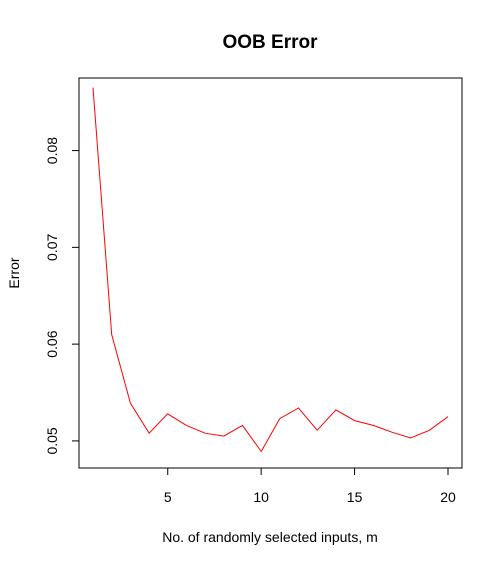  What do you see at coordinates (270, 42) in the screenshot?
I see `chart-title: OOB Error` at bounding box center [270, 42].